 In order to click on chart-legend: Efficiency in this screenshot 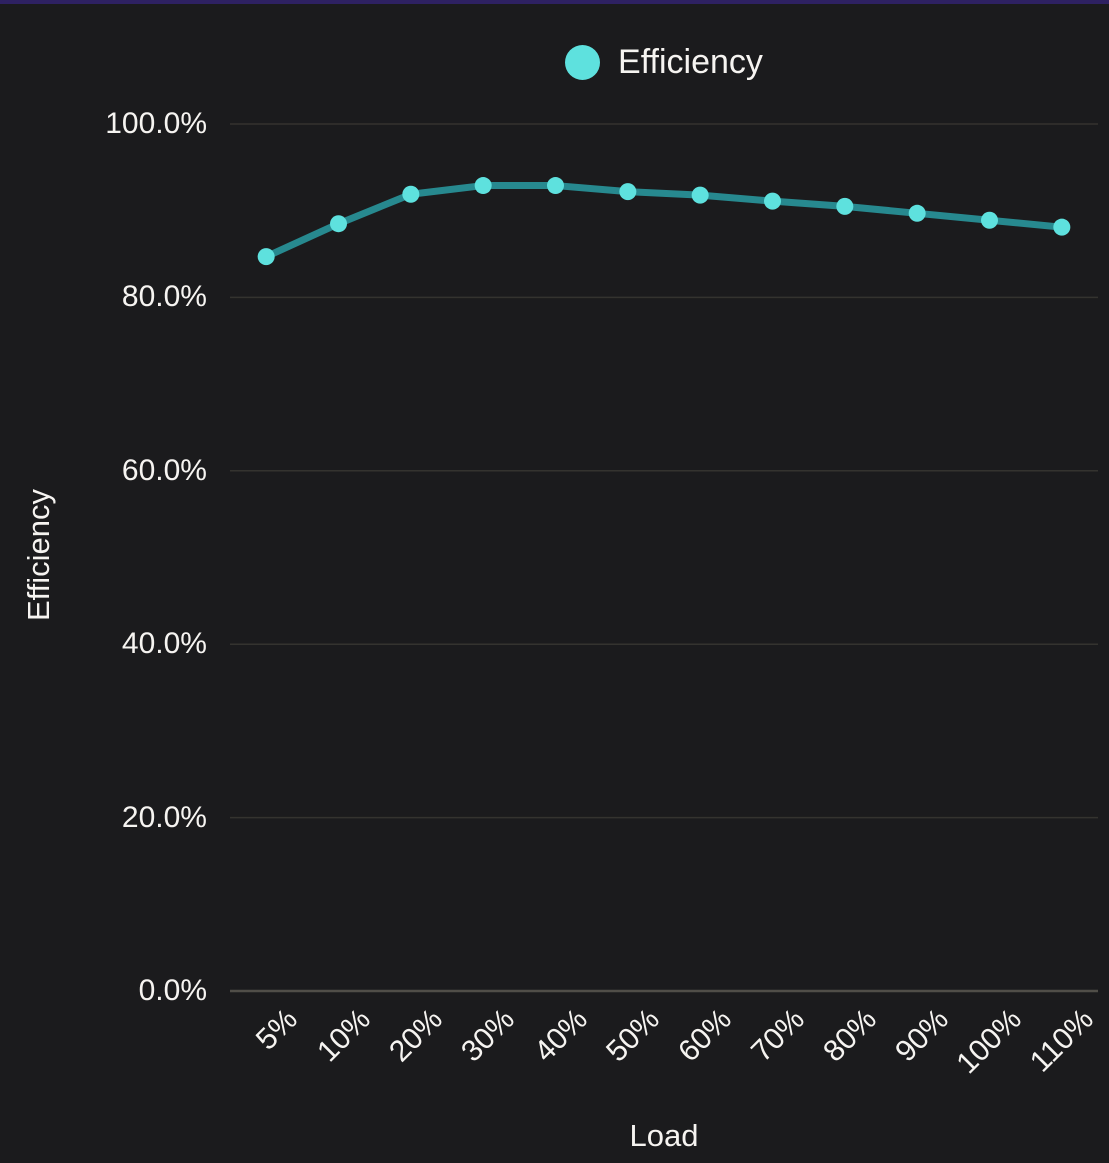, I will do `click(664, 62)`.